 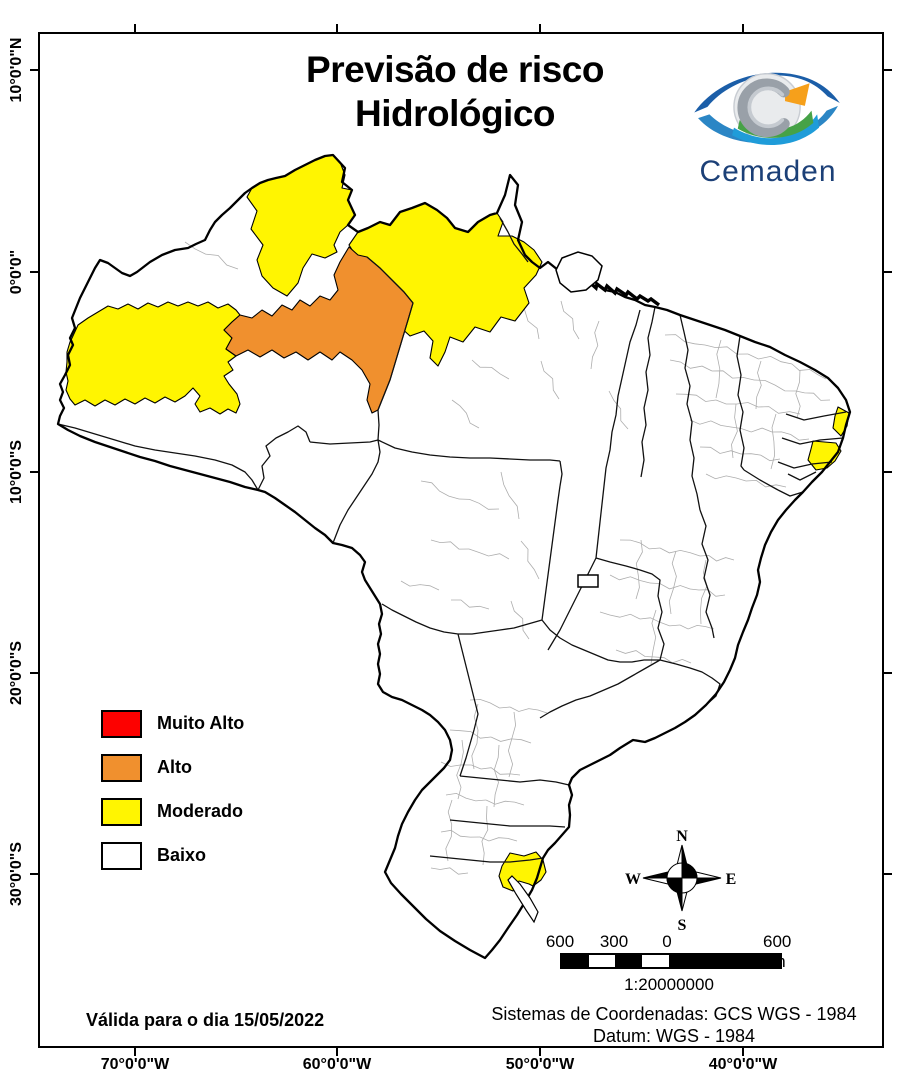 I want to click on scale-label-600-left: 600, so click(x=560, y=941).